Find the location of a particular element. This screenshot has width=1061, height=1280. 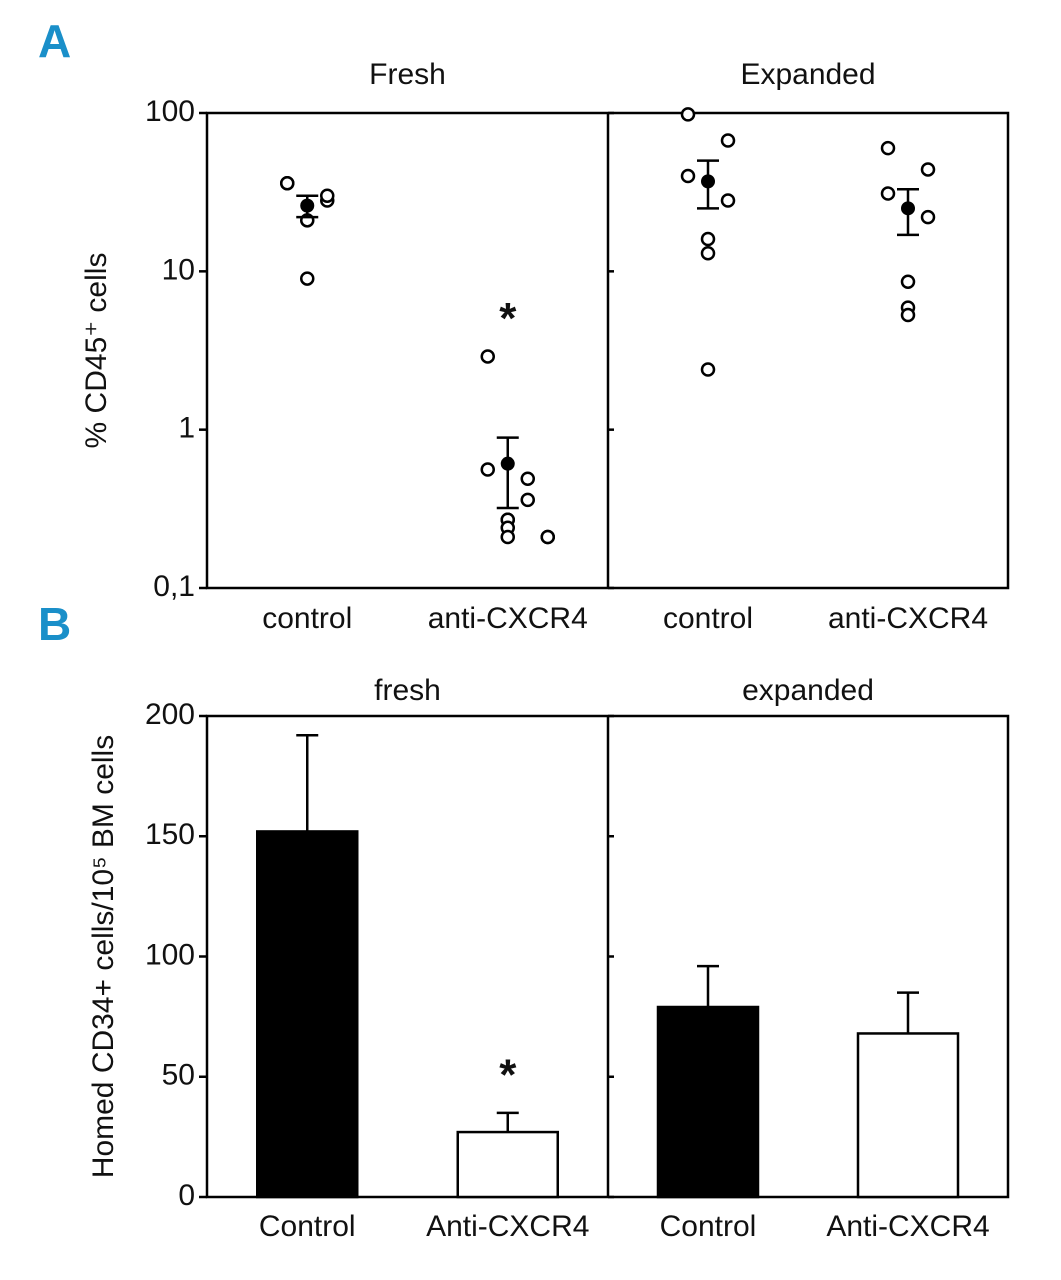

y-axis-label: Homed CD34+ cells/10⁵ BM cells is located at coordinates (103, 956).